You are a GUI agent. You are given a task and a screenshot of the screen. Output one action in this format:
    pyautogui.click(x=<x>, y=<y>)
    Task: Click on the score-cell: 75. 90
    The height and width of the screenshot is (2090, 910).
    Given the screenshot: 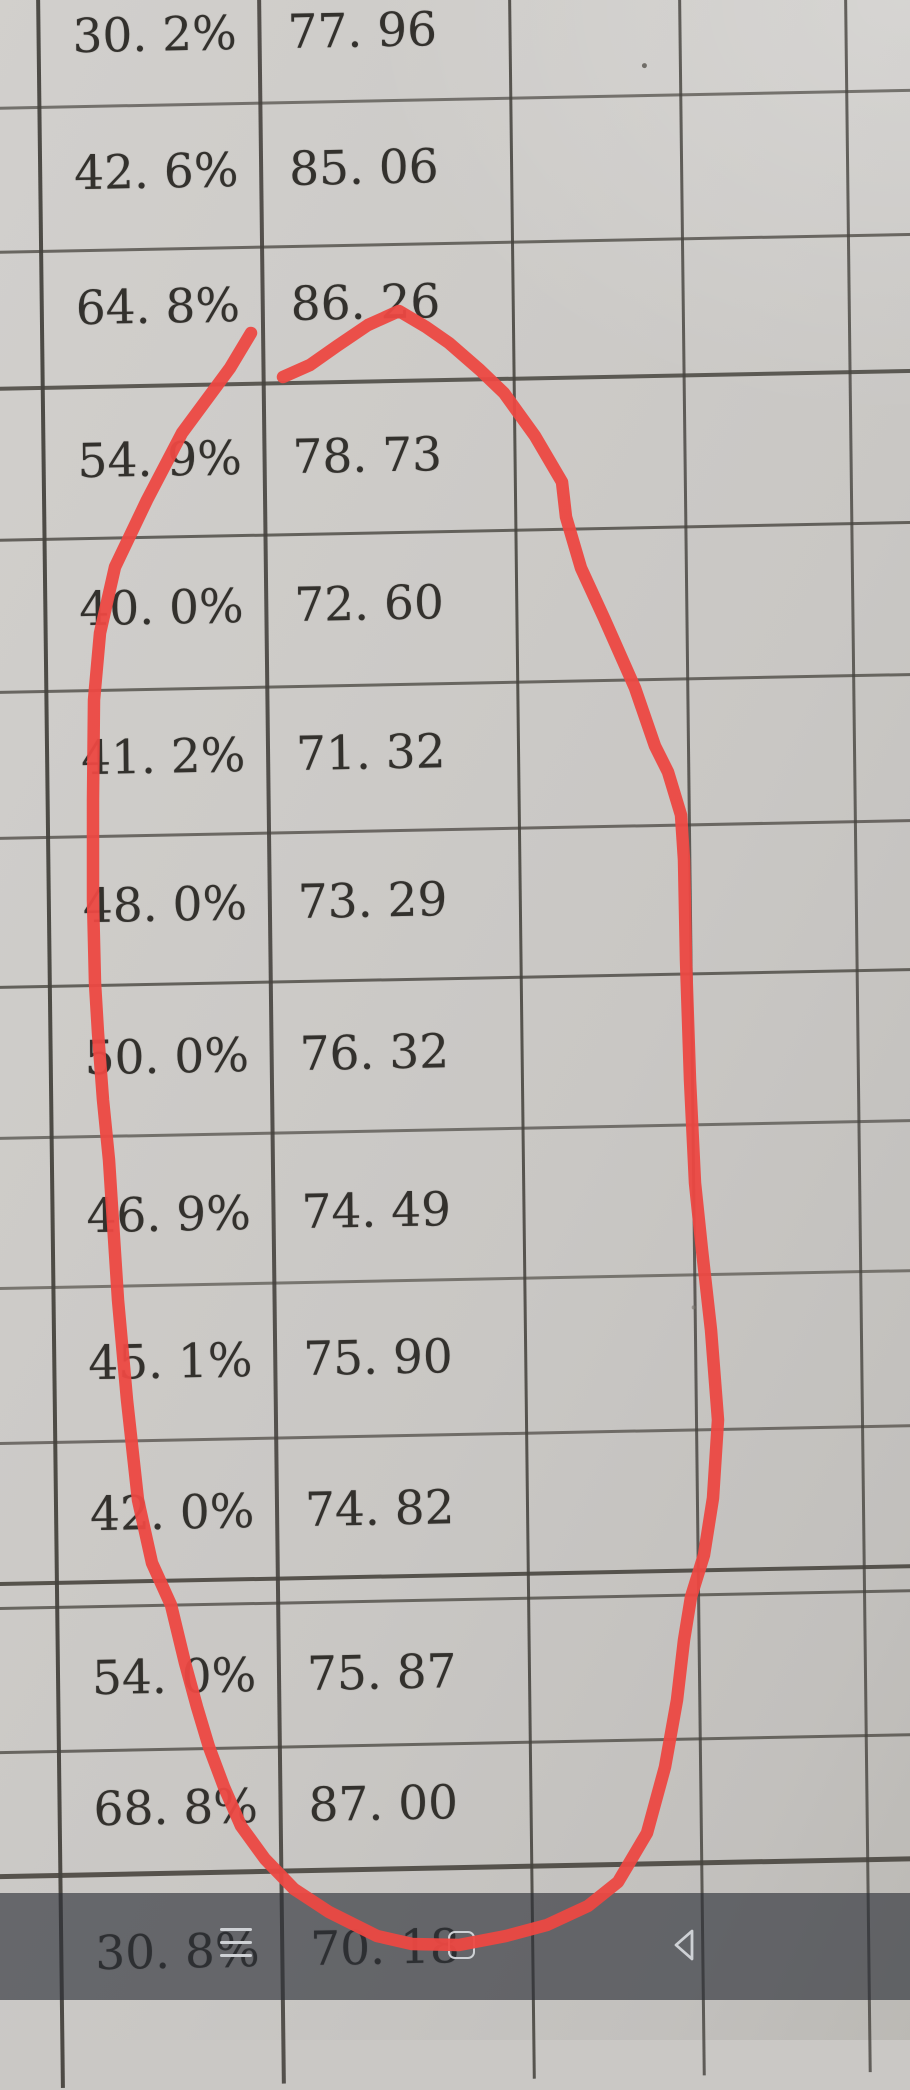 What is the action you would take?
    pyautogui.click(x=378, y=1358)
    